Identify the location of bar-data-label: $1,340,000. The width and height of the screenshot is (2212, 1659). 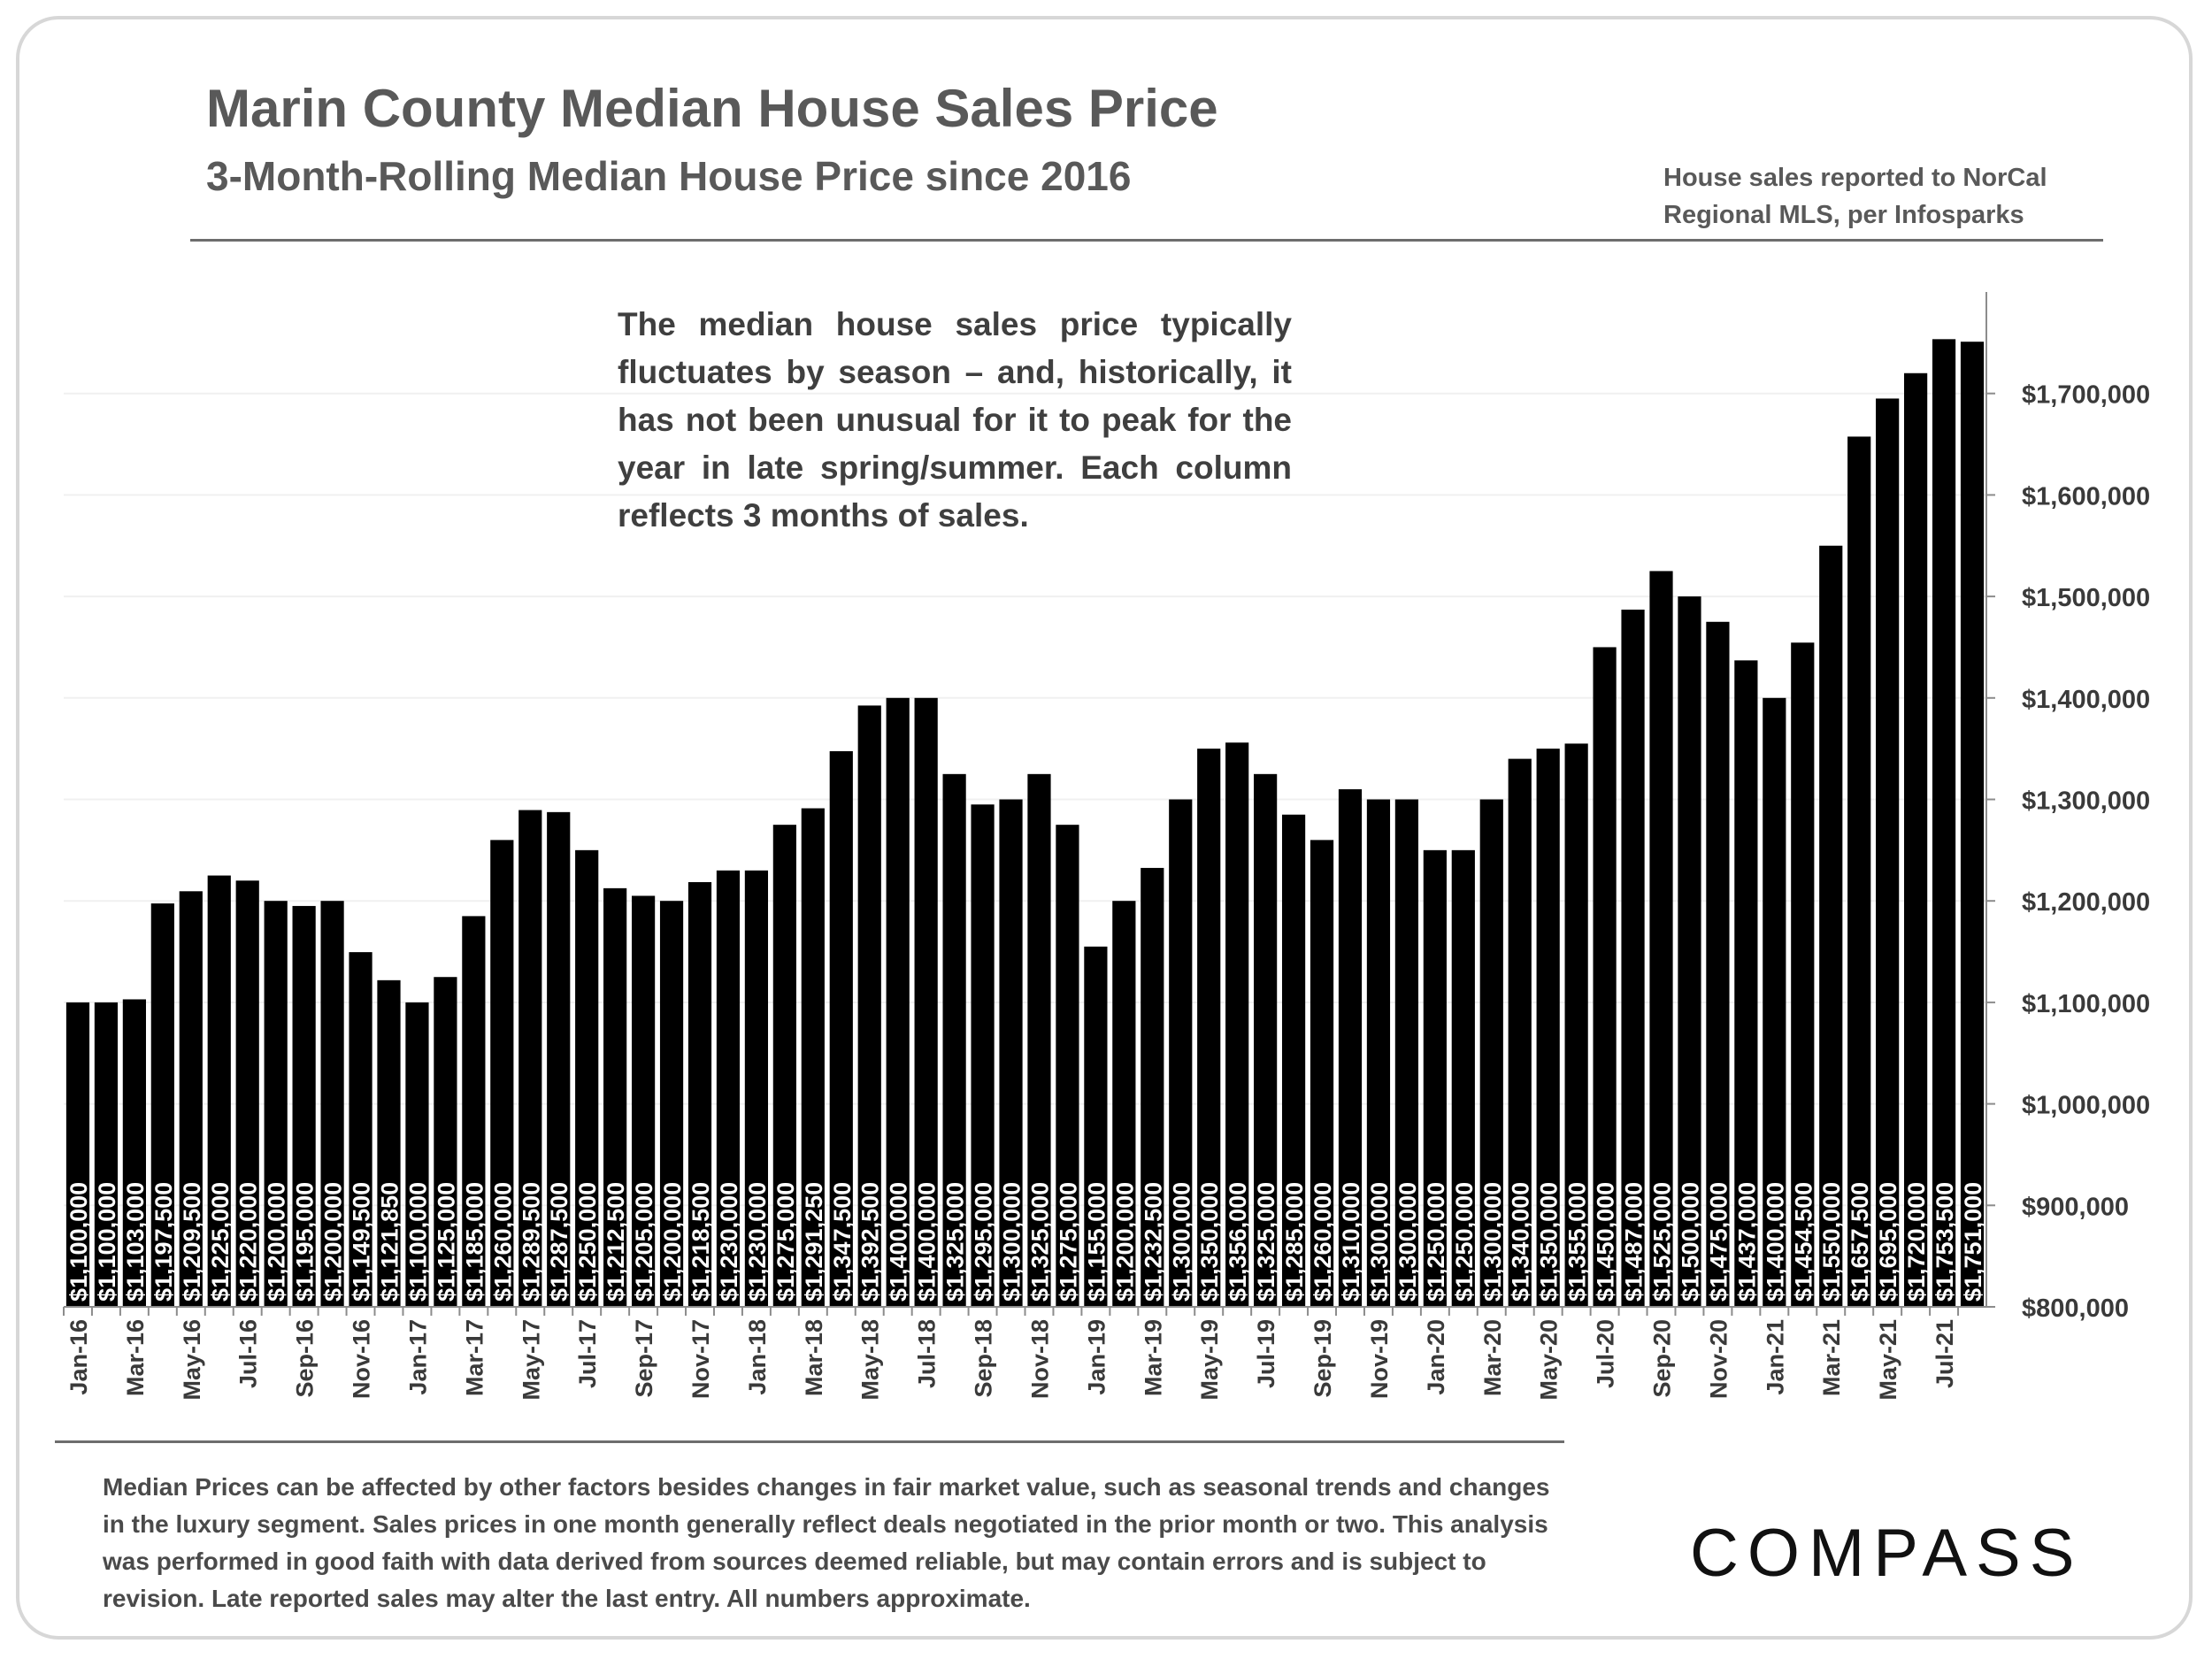
(1521, 1242).